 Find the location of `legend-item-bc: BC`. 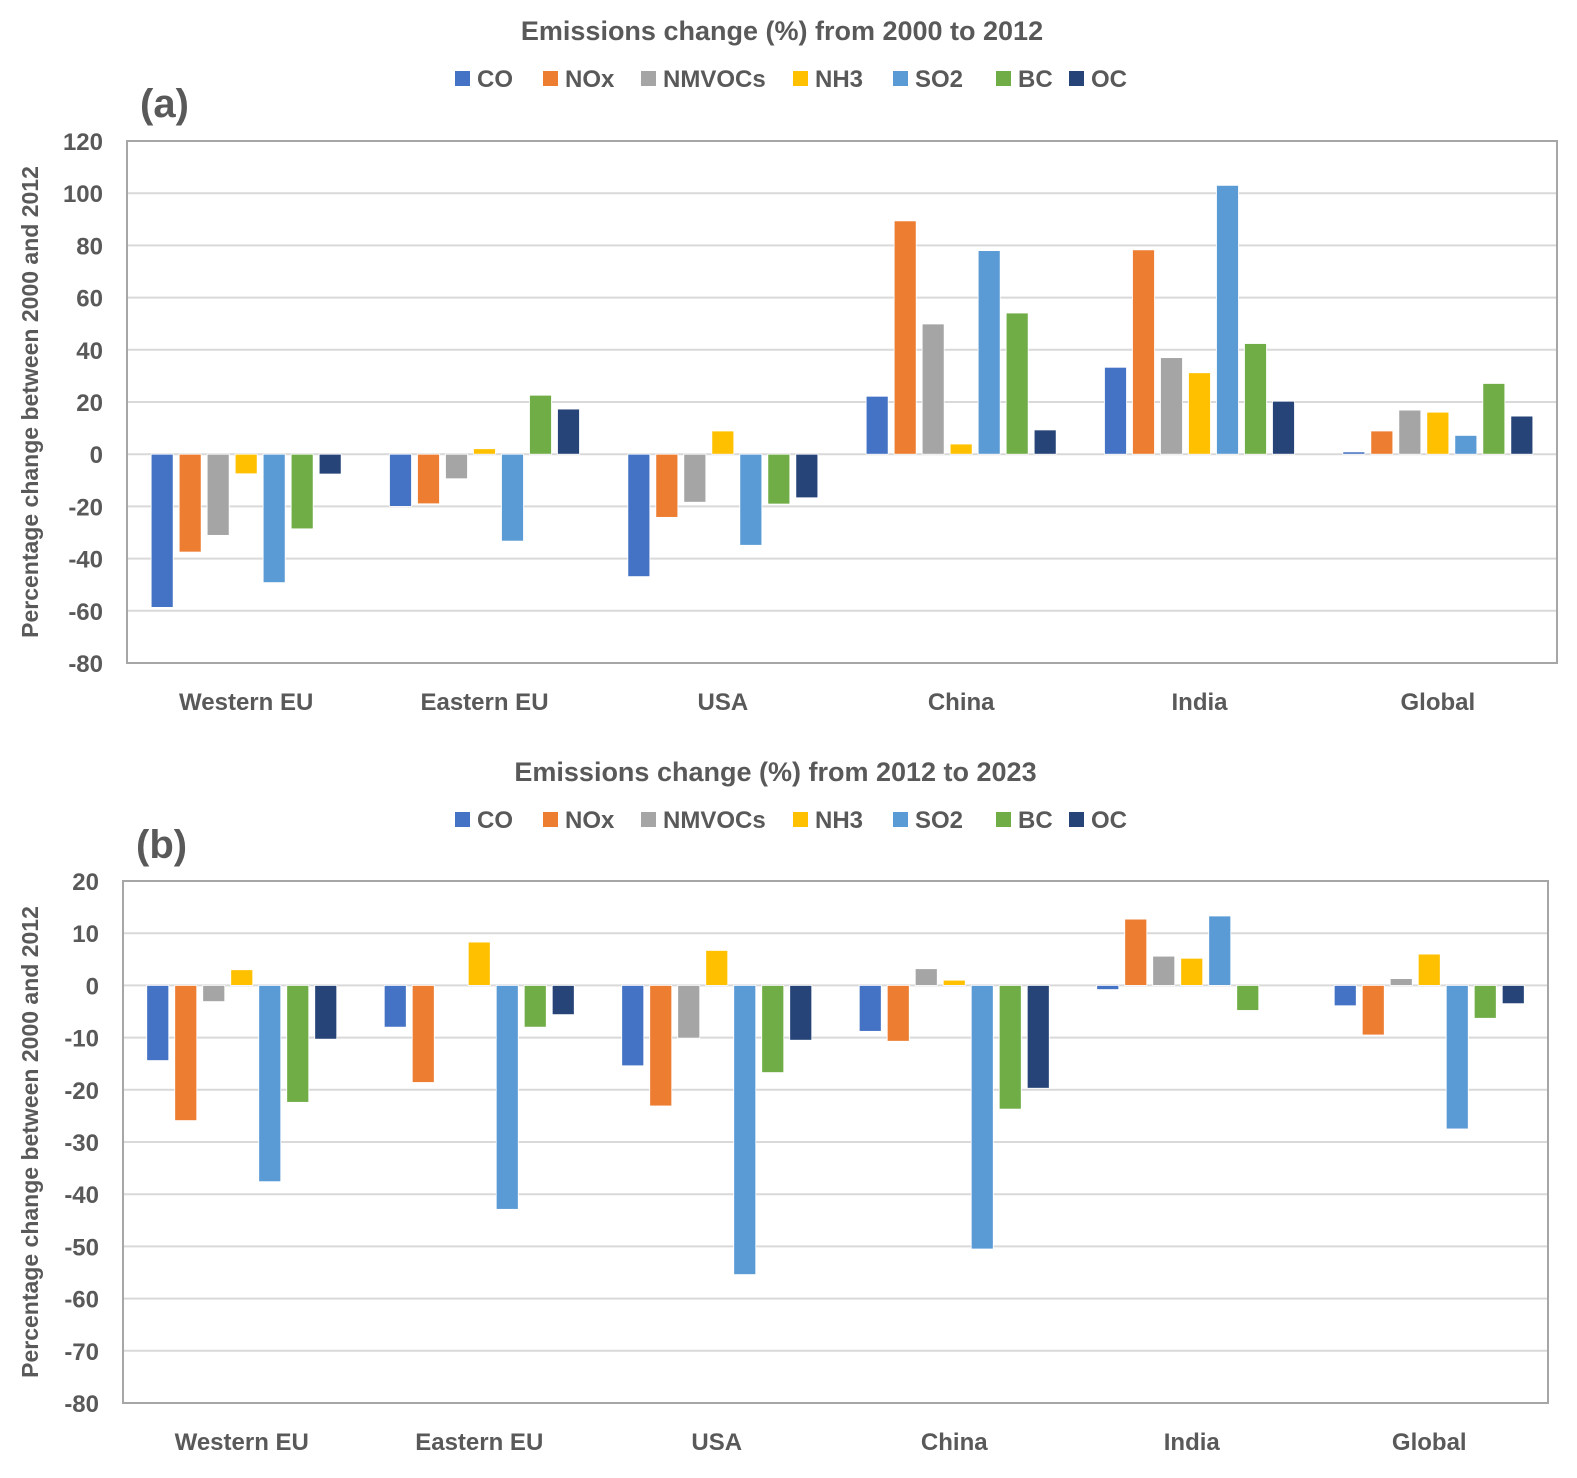

legend-item-bc: BC is located at coordinates (1024, 79).